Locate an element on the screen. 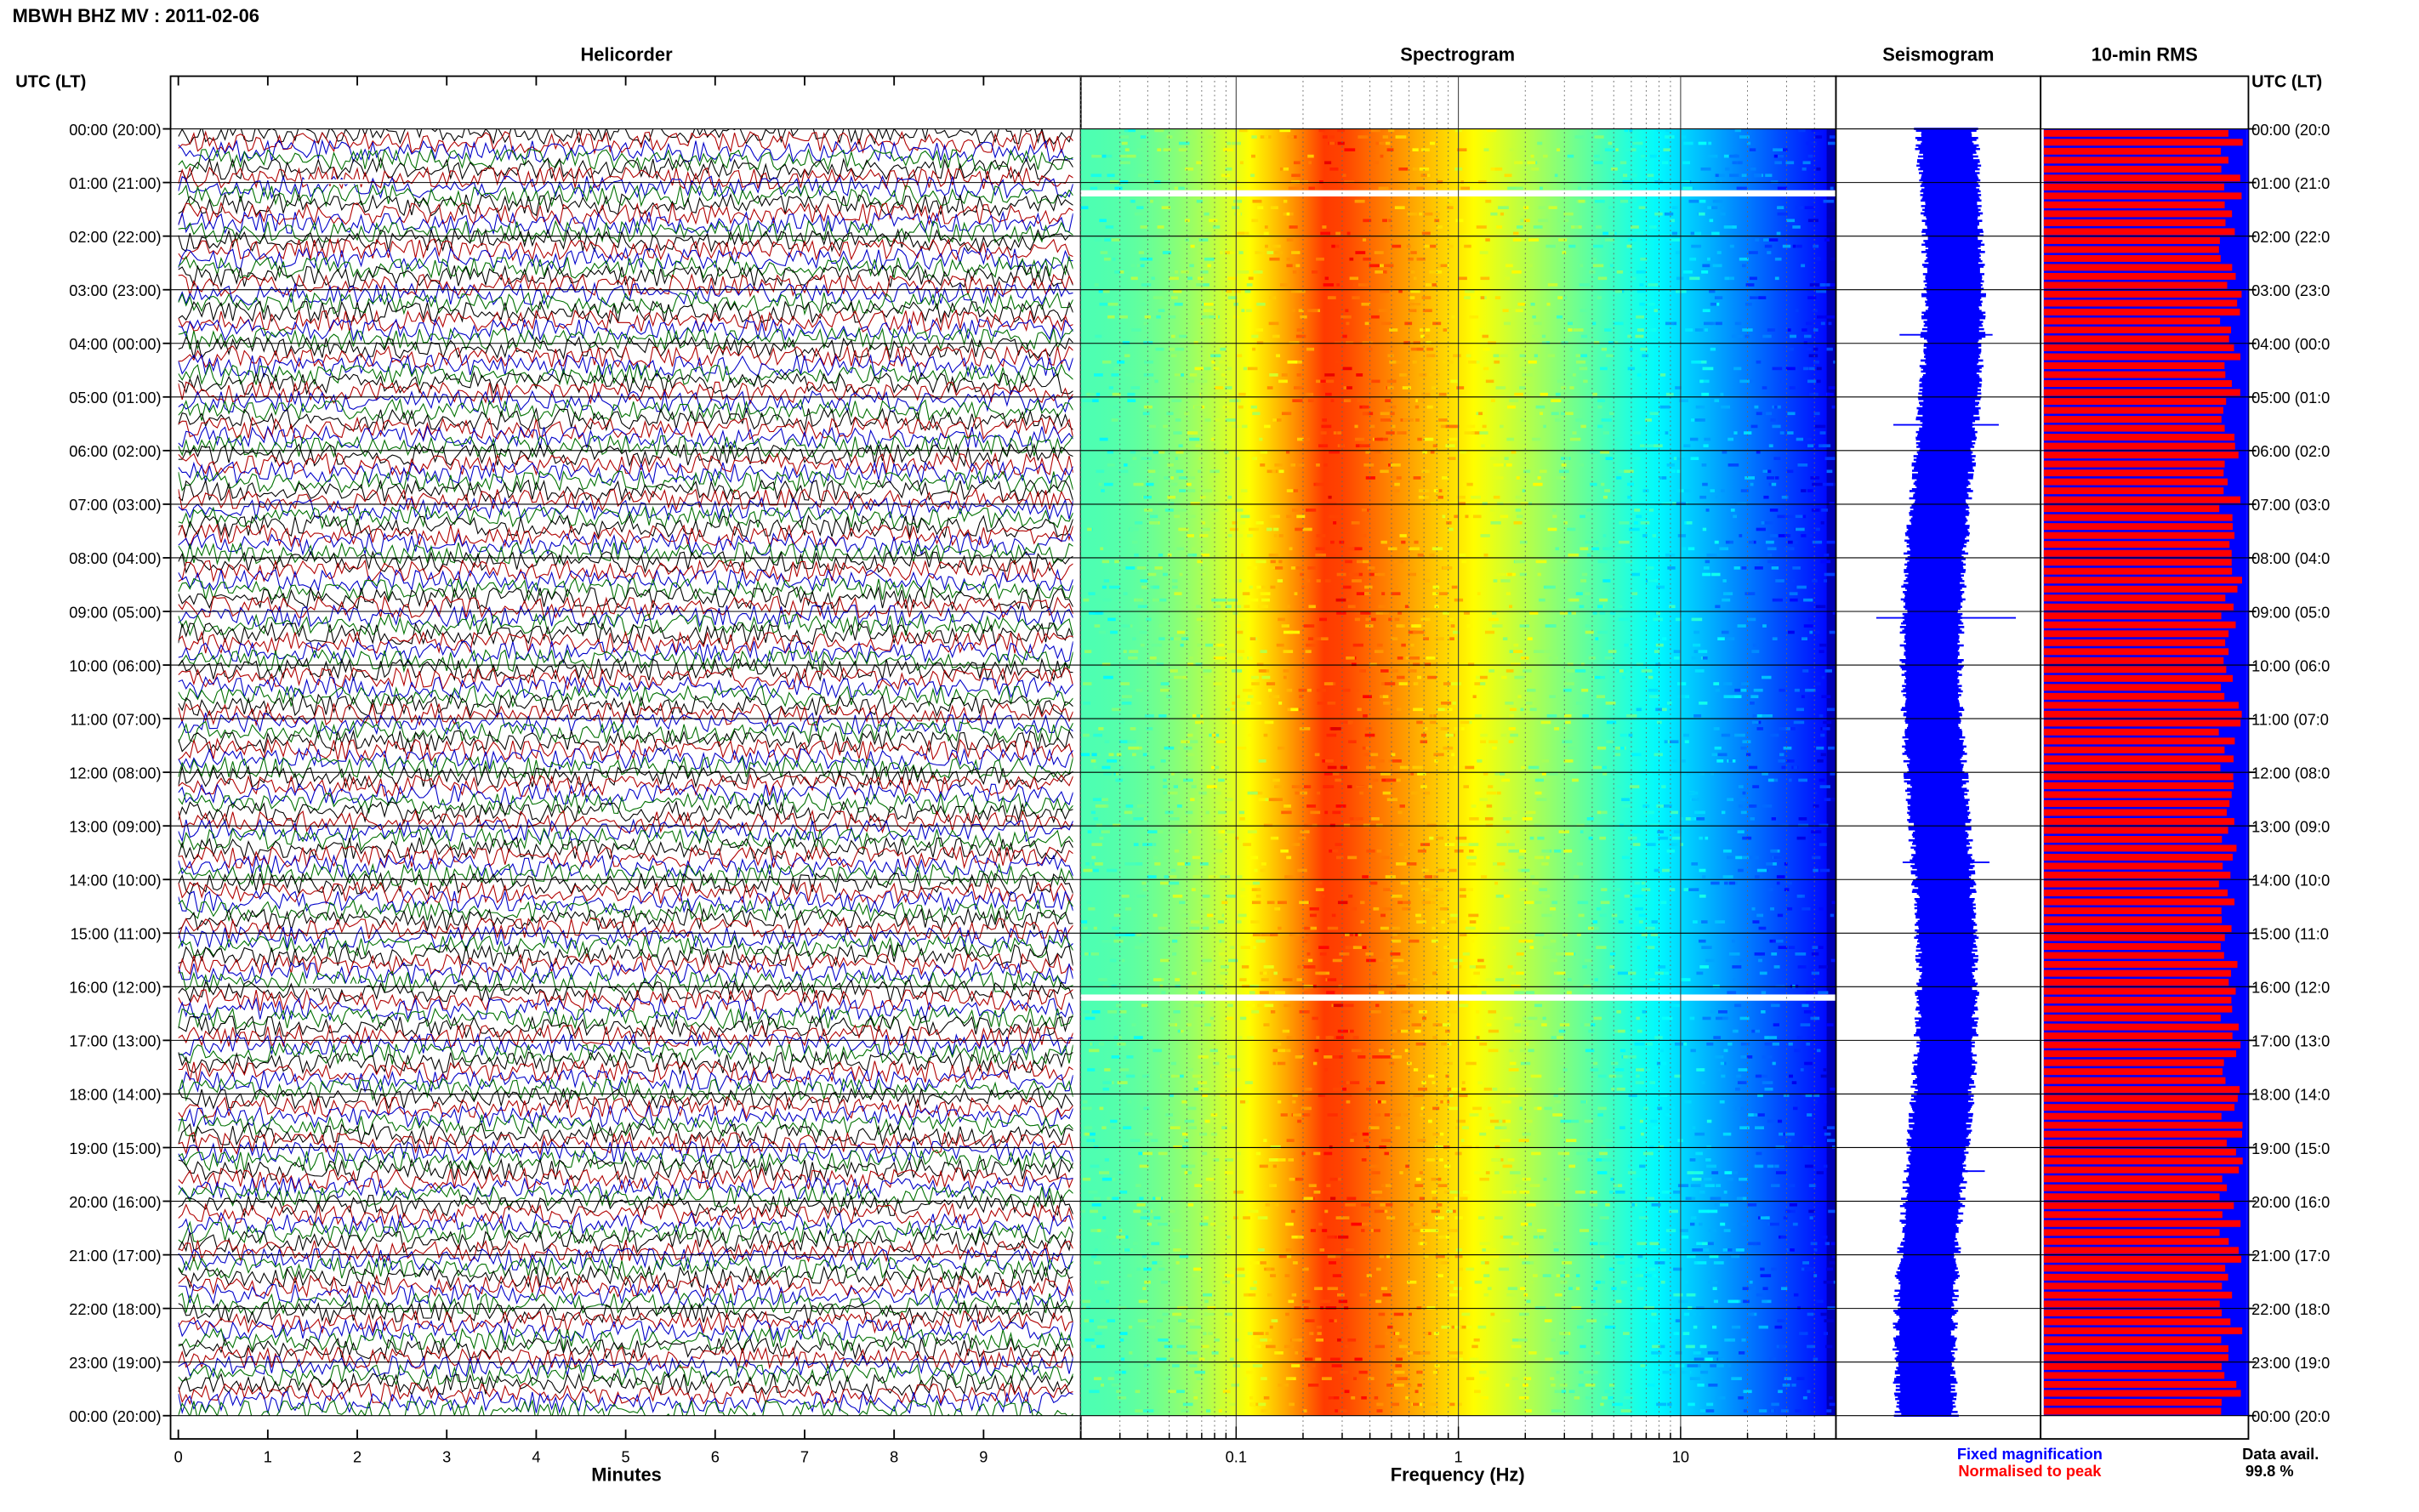 The width and height of the screenshot is (2419, 1512). page-title: MBWH BHZ MV : 2011-02-06 is located at coordinates (136, 15).